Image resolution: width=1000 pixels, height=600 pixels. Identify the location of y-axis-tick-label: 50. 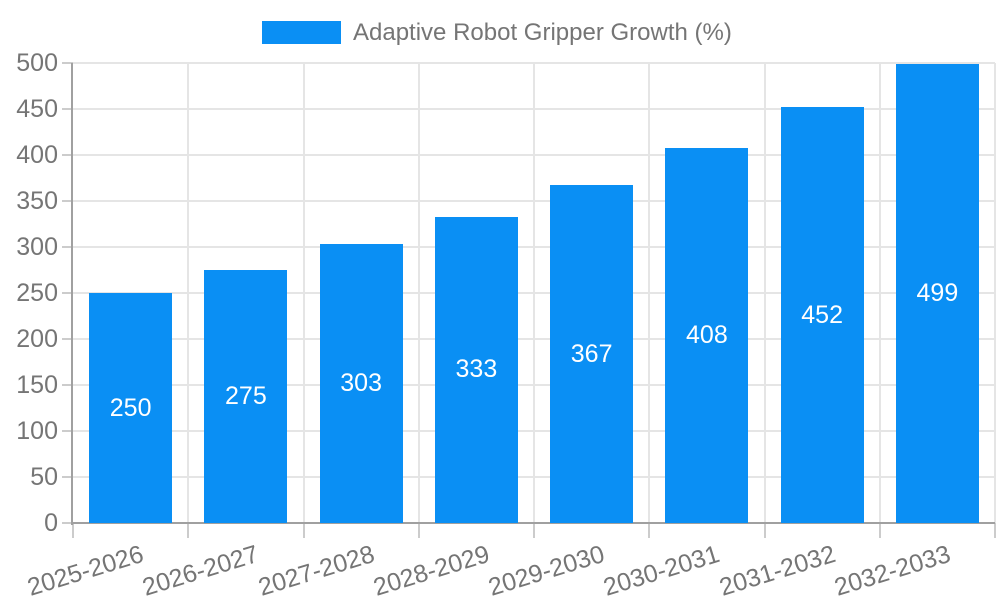
(44, 477).